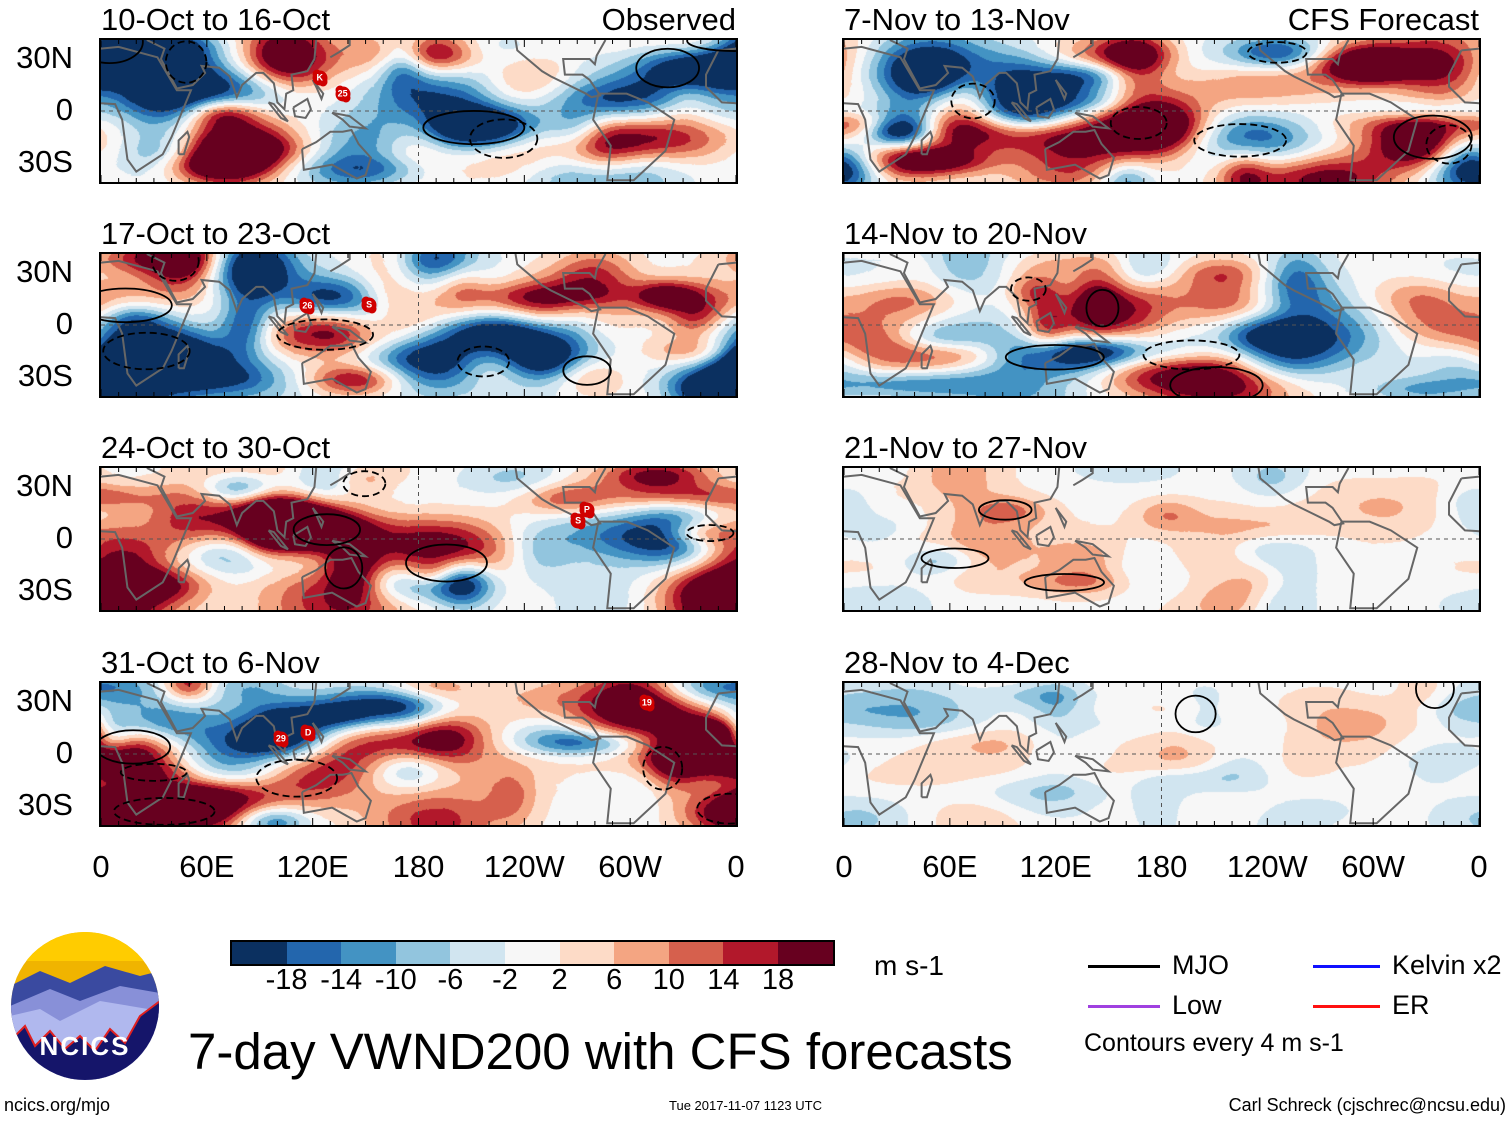 Image resolution: width=1510 pixels, height=1121 pixels. I want to click on map-panel-observed-2: 26 S, so click(418, 325).